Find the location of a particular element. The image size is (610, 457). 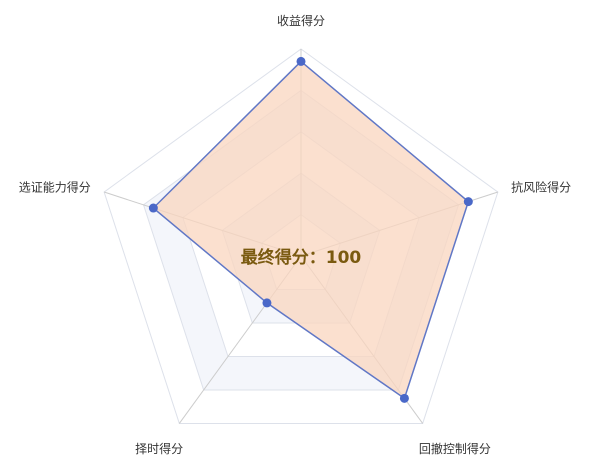

axis-label: 择时得分 is located at coordinates (159, 448).